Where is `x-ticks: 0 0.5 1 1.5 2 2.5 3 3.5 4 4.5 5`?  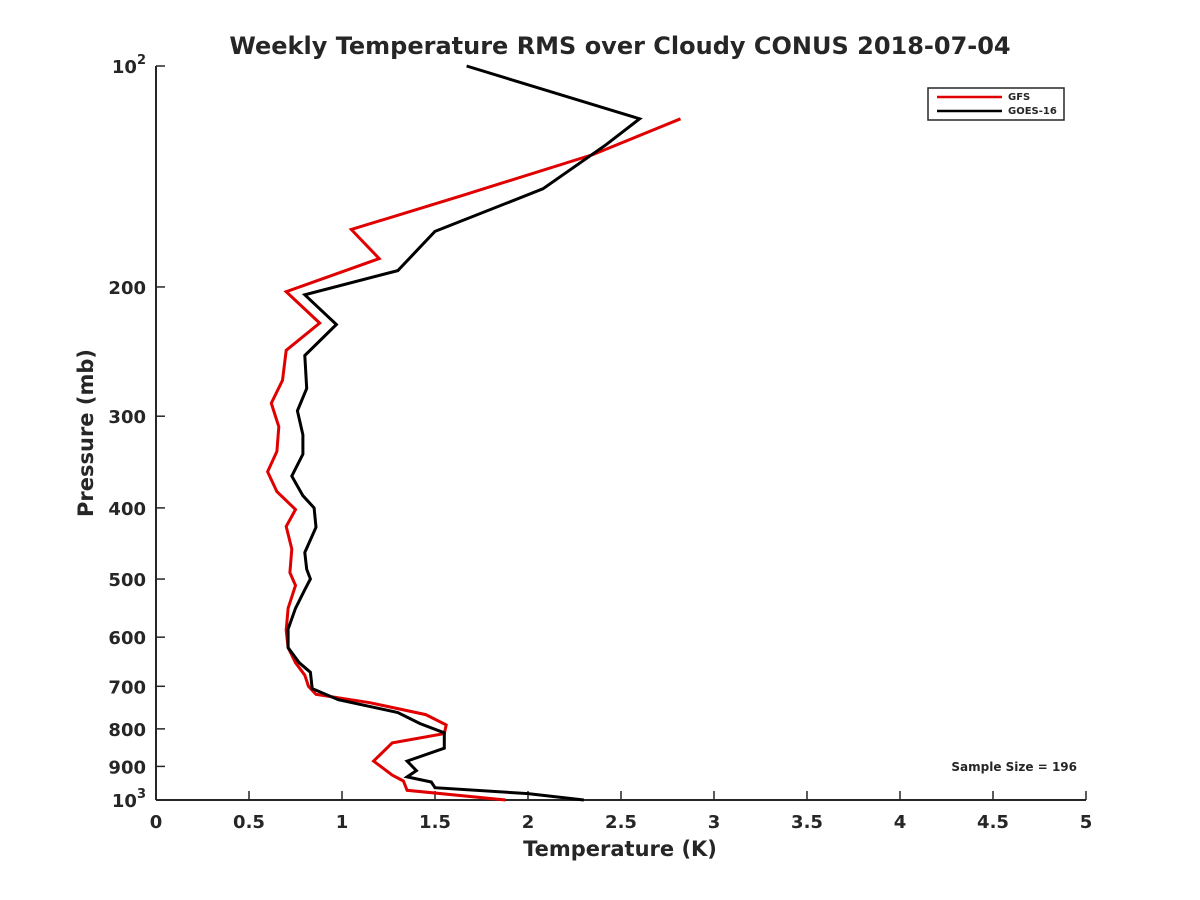 x-ticks: 0 0.5 1 1.5 2 2.5 3 3.5 4 4.5 5 is located at coordinates (621, 812).